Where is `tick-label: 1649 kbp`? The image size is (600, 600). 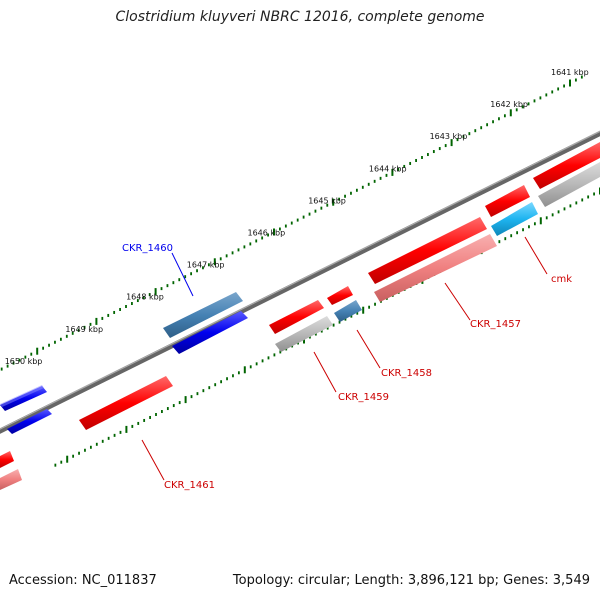 tick-label: 1649 kbp is located at coordinates (84, 329).